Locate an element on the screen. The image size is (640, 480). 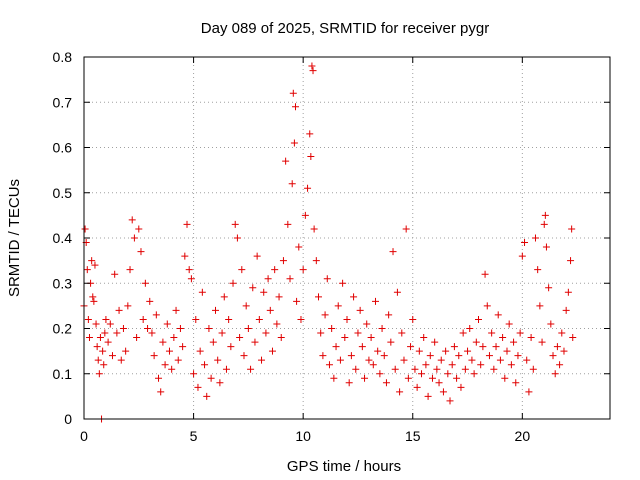
y-tick-label: 0.6 is located at coordinates (63, 148).